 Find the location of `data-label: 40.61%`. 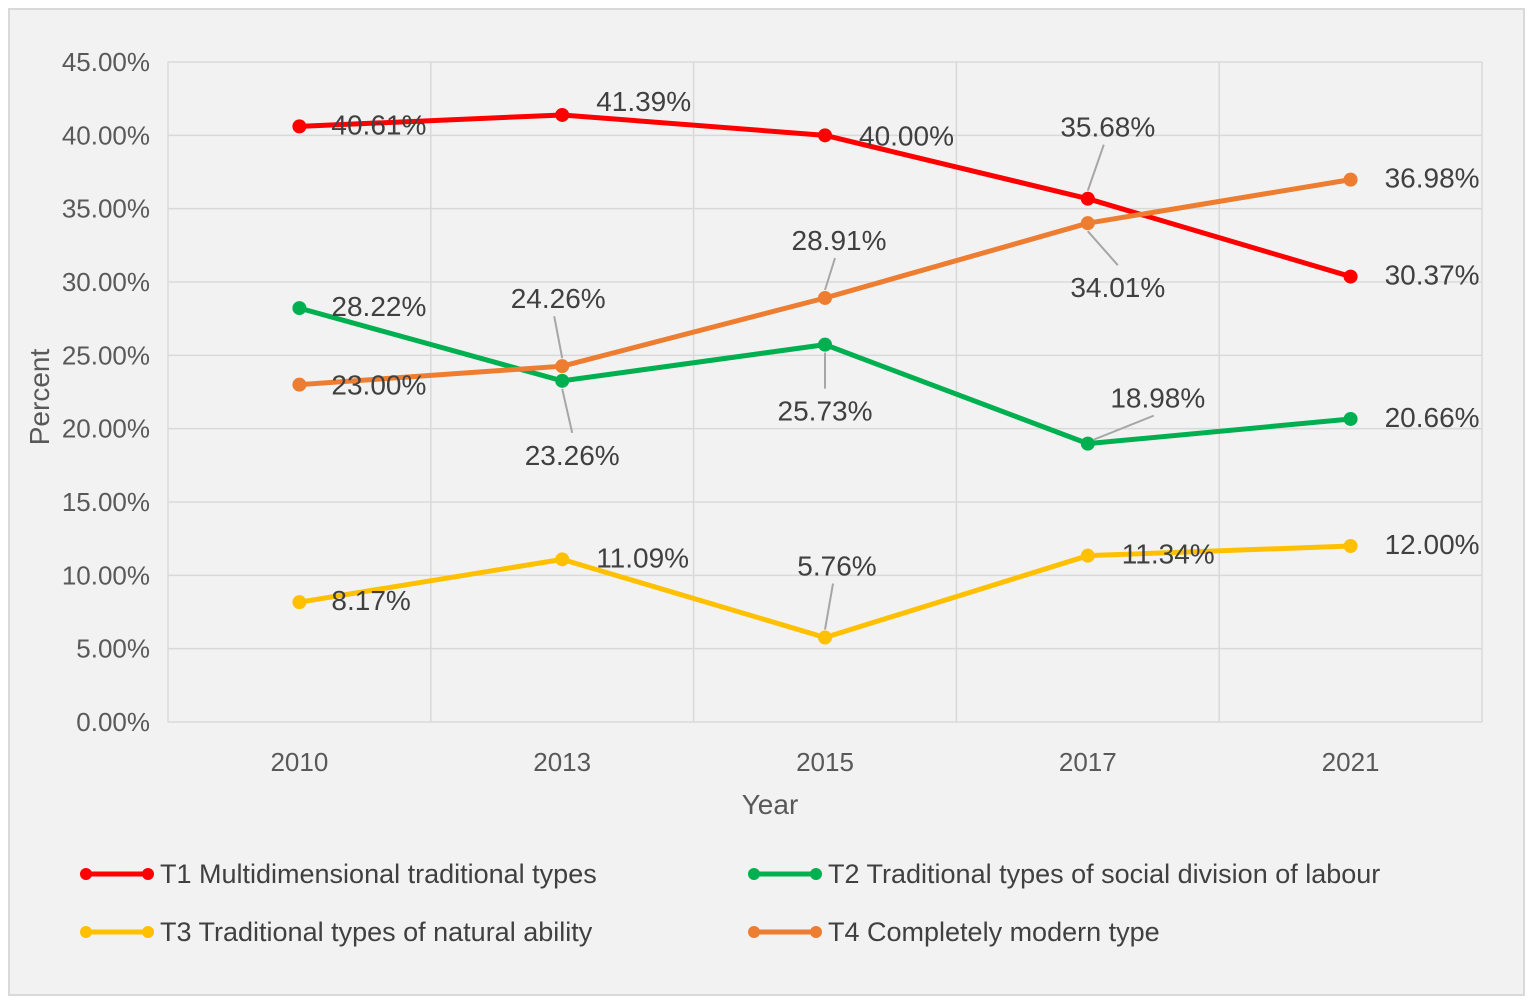

data-label: 40.61% is located at coordinates (378, 124).